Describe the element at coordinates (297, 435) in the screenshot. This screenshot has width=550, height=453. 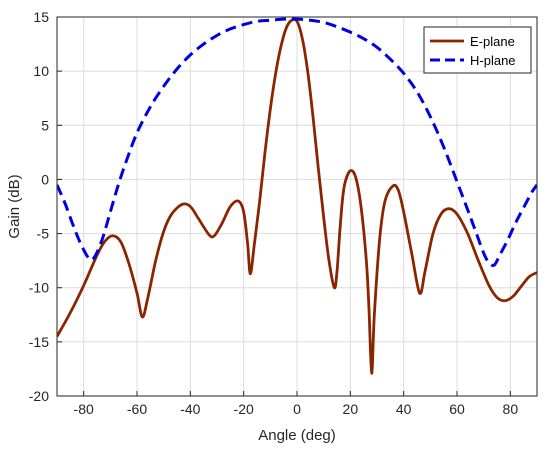
I see `x-axis-label: Angle (deg)` at that location.